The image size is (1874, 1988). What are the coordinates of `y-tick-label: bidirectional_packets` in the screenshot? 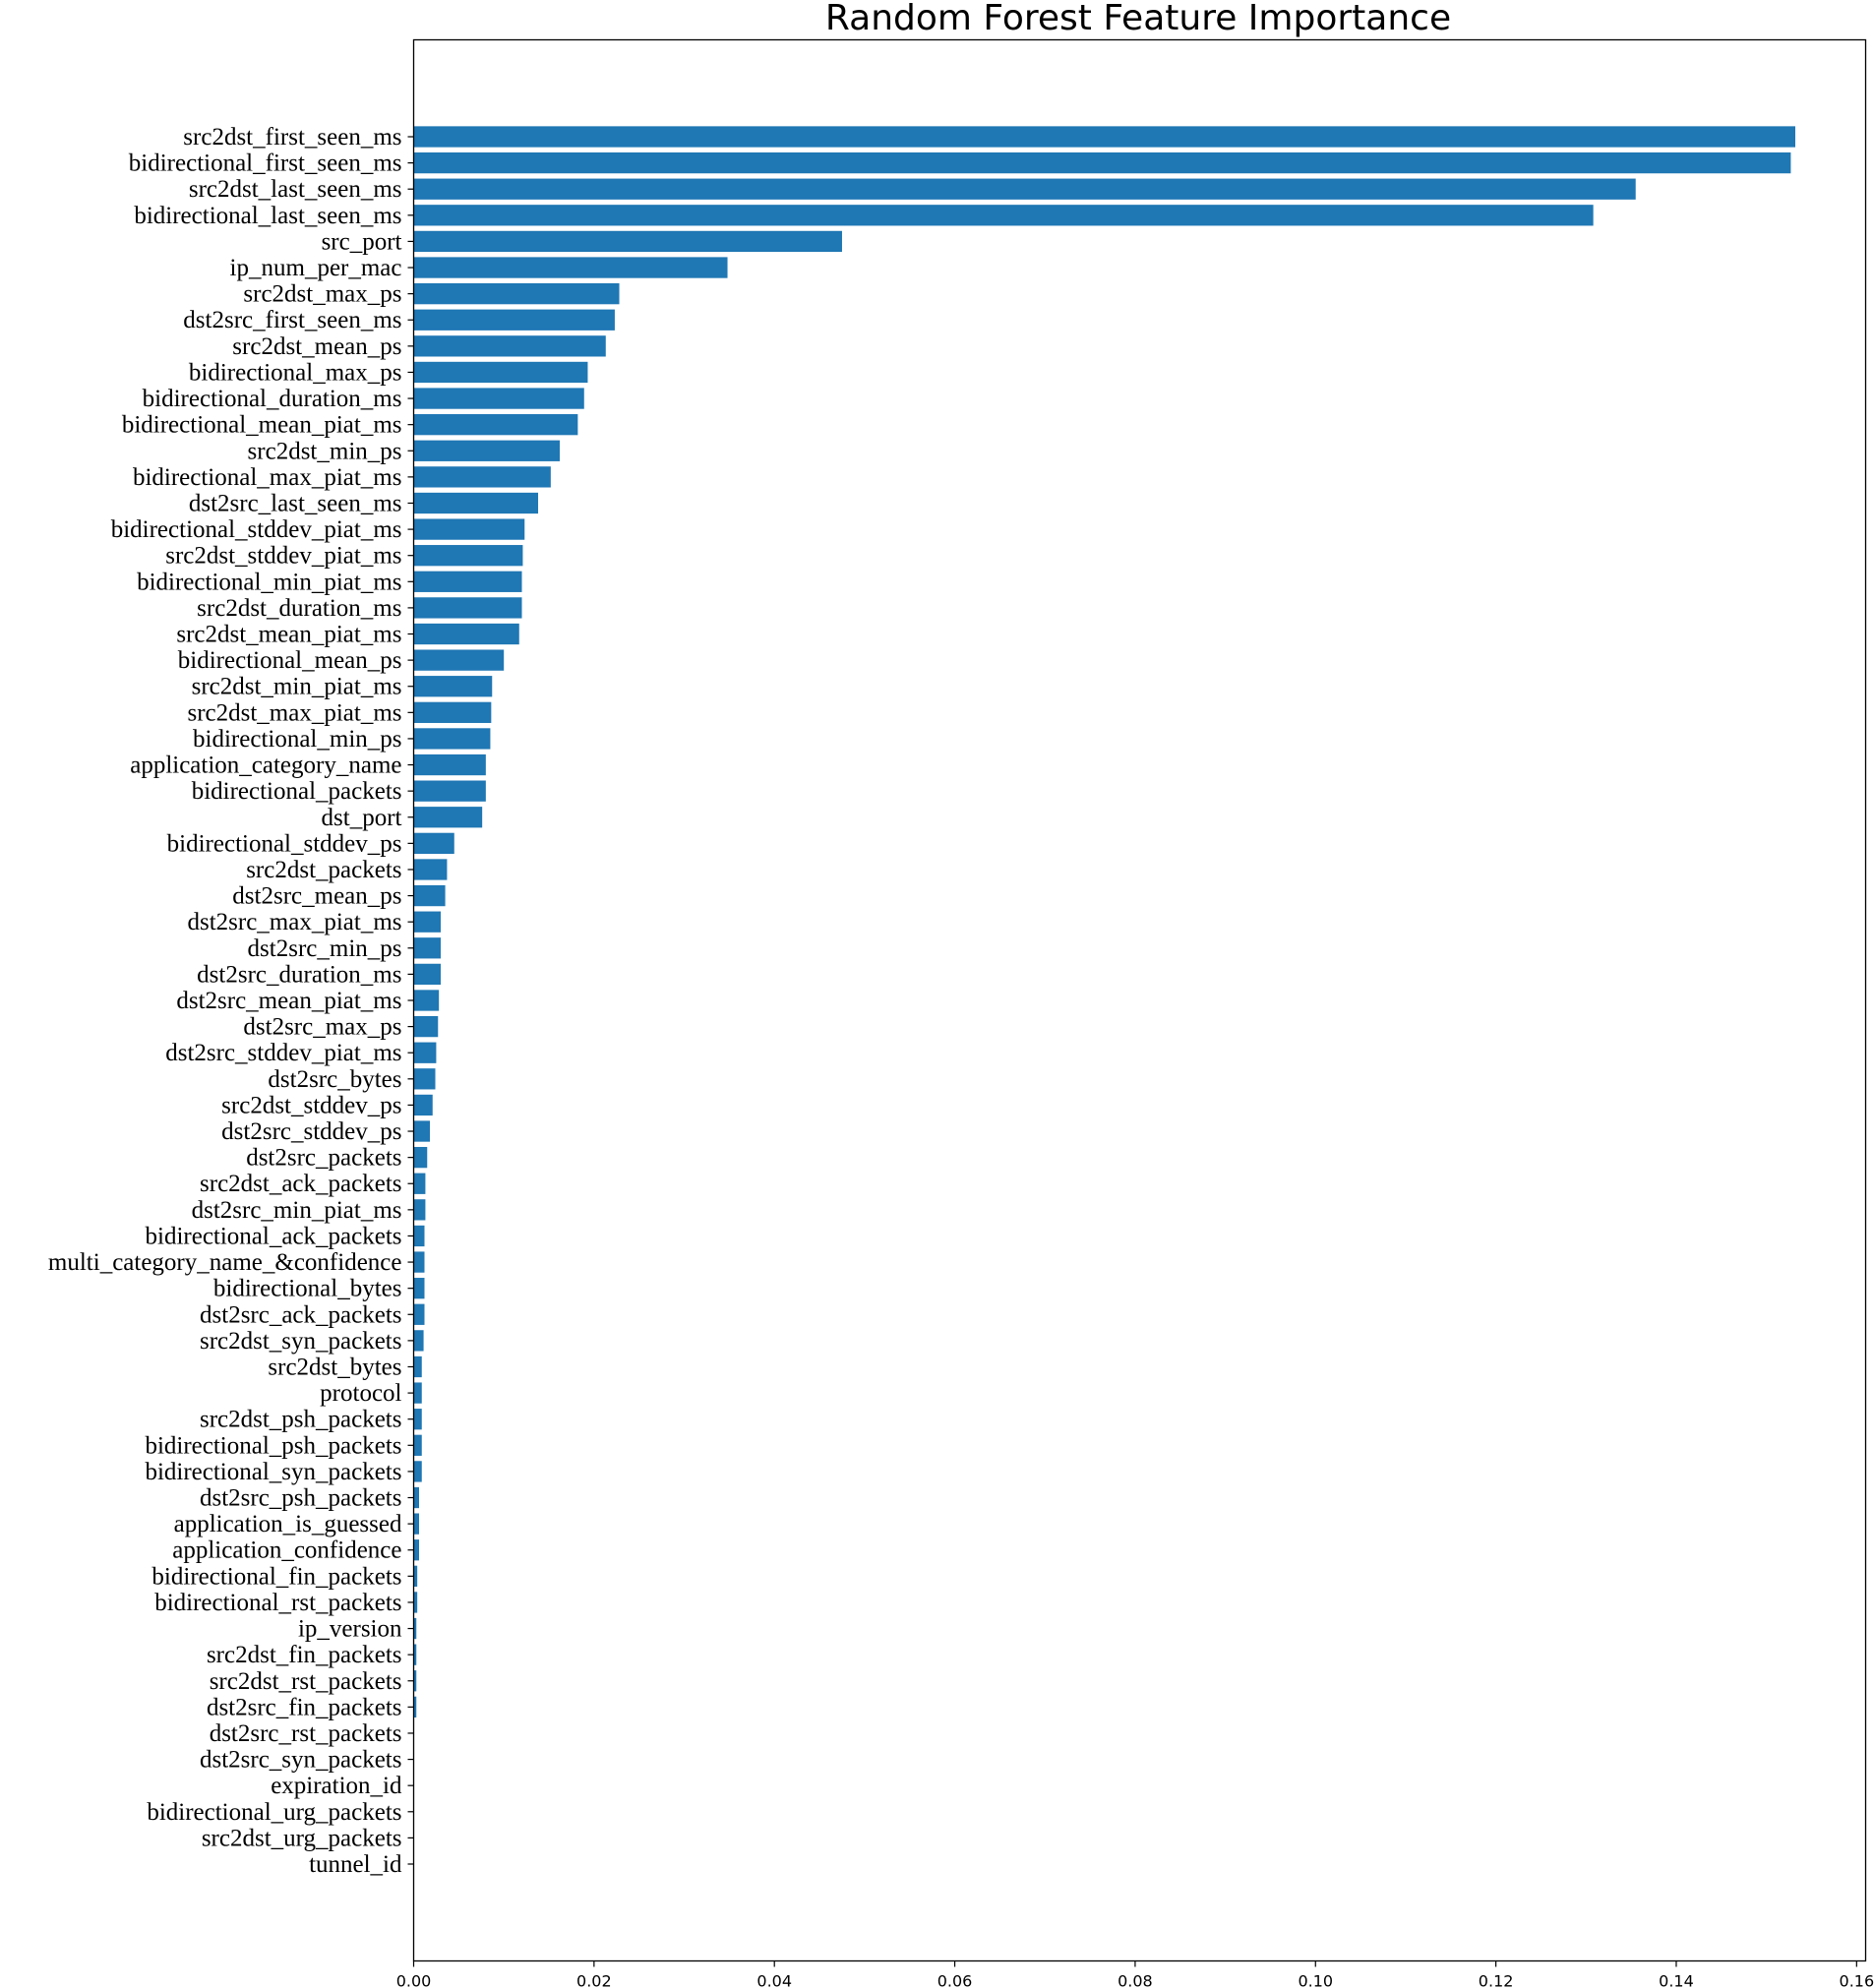 It's located at (297, 791).